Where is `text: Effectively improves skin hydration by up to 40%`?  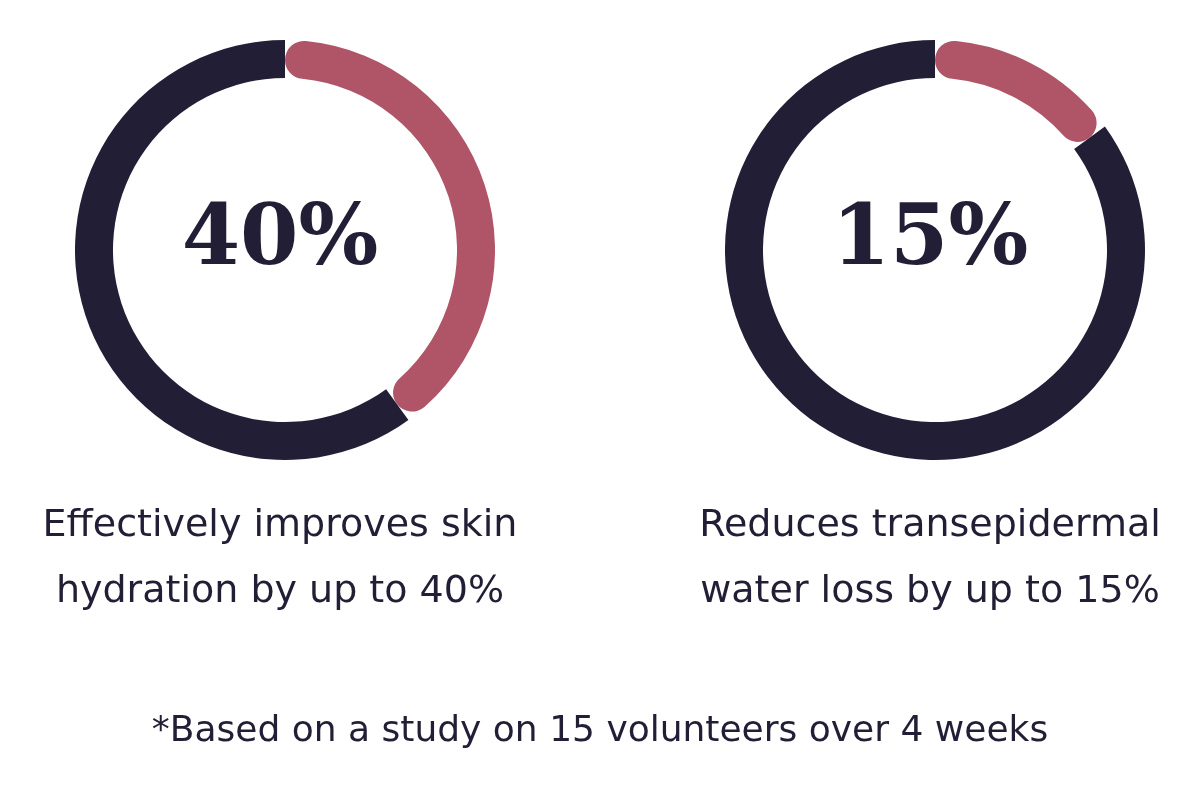 text: Effectively improves skin hydration by up to 40% is located at coordinates (280, 556).